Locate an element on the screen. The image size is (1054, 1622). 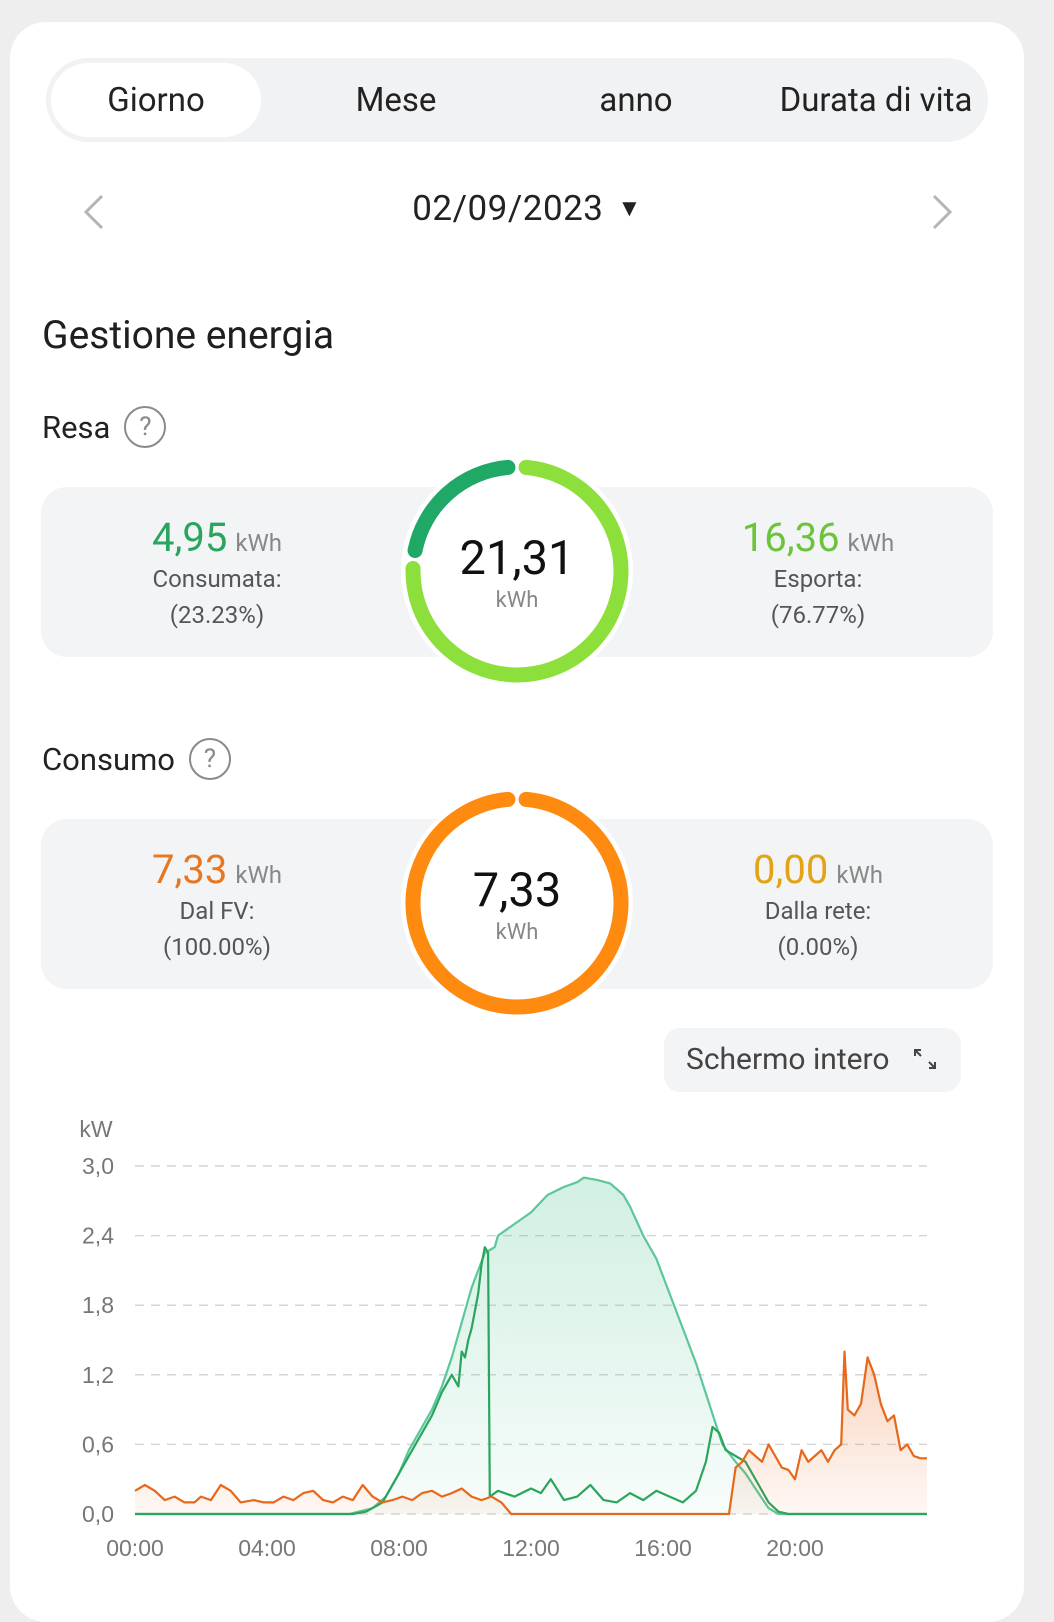
y-tick-label: 2,4 is located at coordinates (98, 1236).